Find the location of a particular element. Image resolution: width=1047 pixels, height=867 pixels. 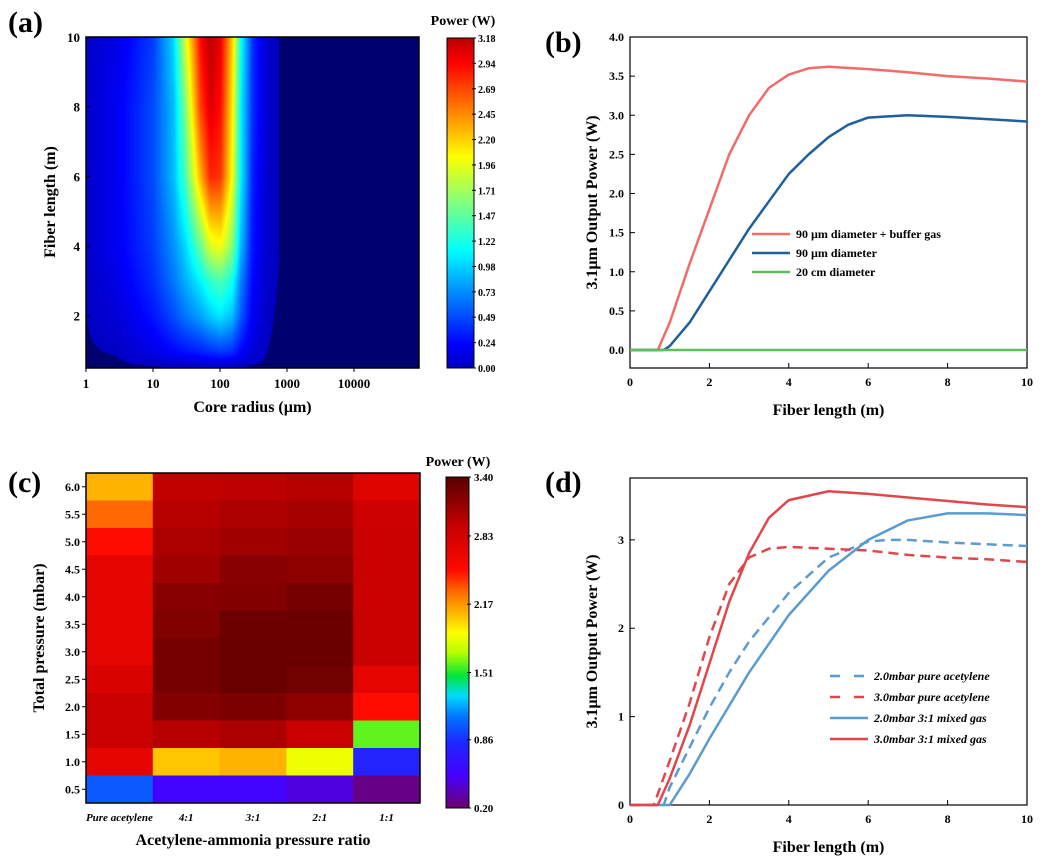

colorbar-tick-label: 0.98 is located at coordinates (487, 267).